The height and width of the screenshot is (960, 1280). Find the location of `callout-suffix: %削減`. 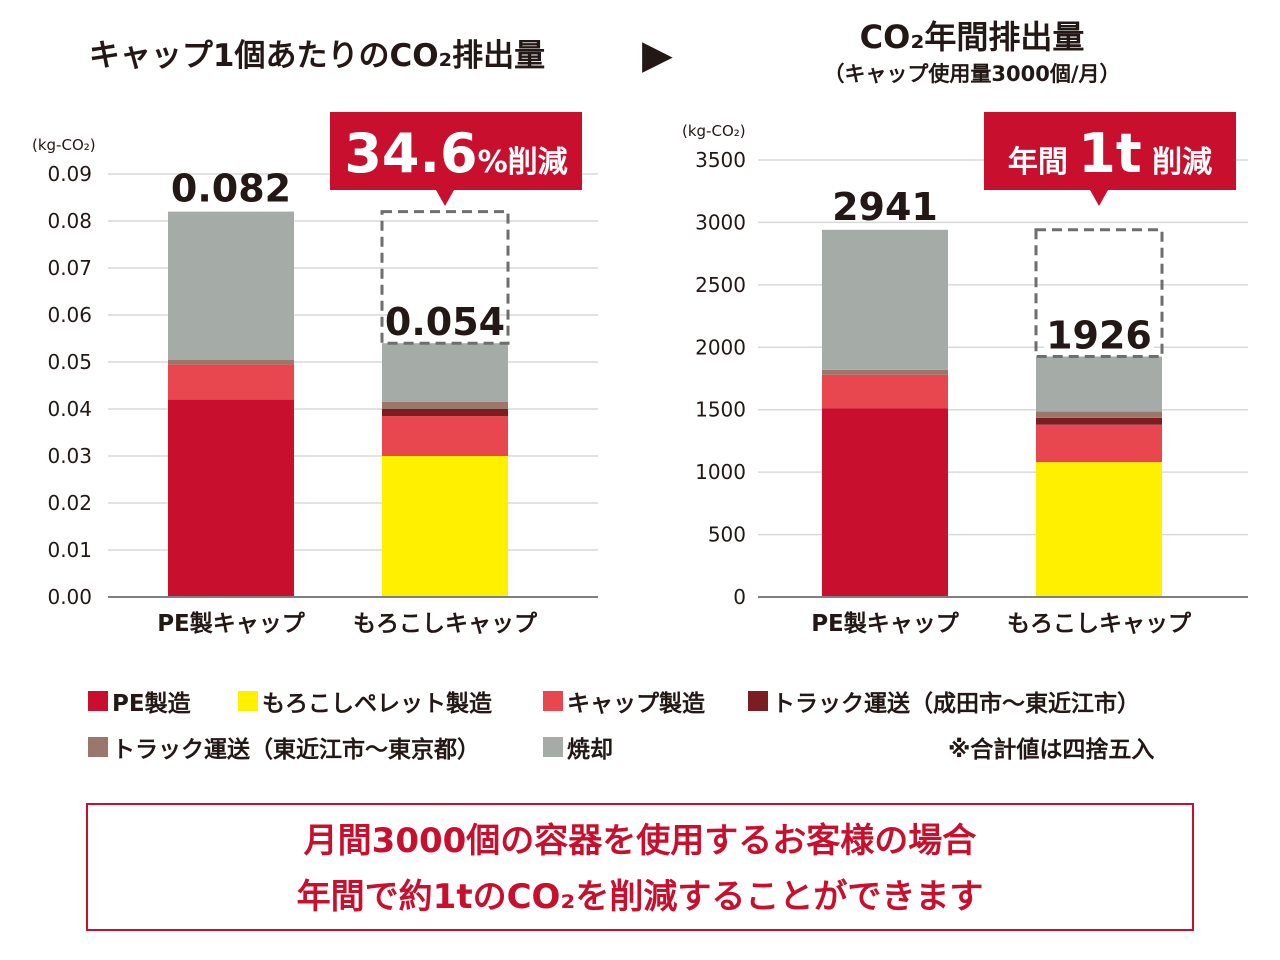

callout-suffix: %削減 is located at coordinates (523, 162).